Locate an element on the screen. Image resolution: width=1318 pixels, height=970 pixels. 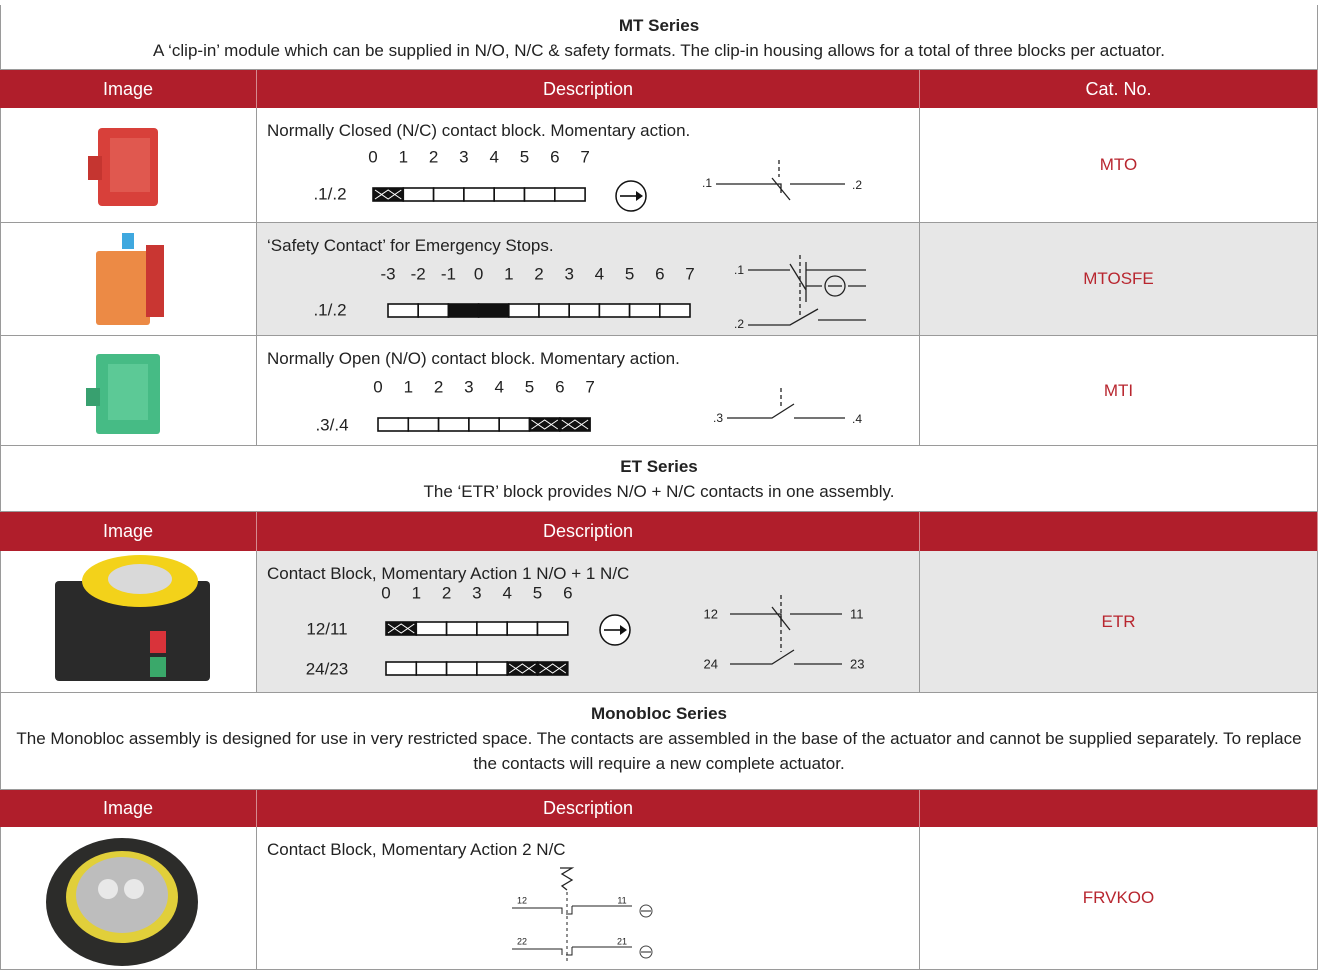
cat-no-cell: FRVKOO is located at coordinates (1119, 898).